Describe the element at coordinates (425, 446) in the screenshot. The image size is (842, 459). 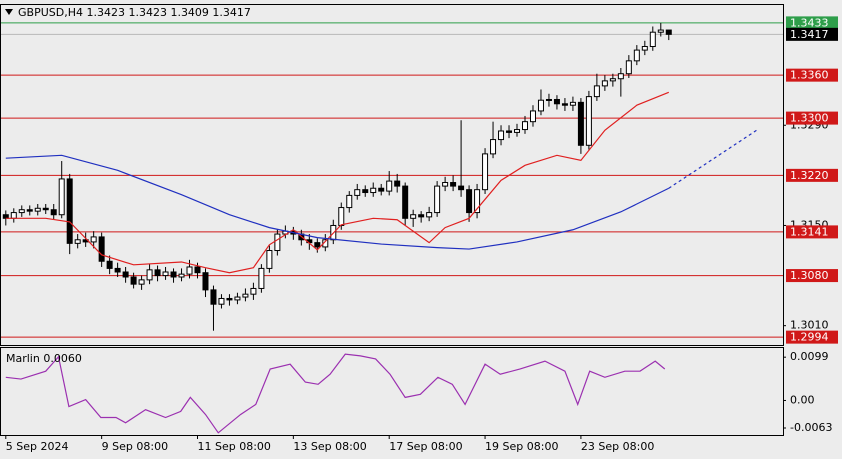
I see `x-tick-label: 17 Sep 08:00` at that location.